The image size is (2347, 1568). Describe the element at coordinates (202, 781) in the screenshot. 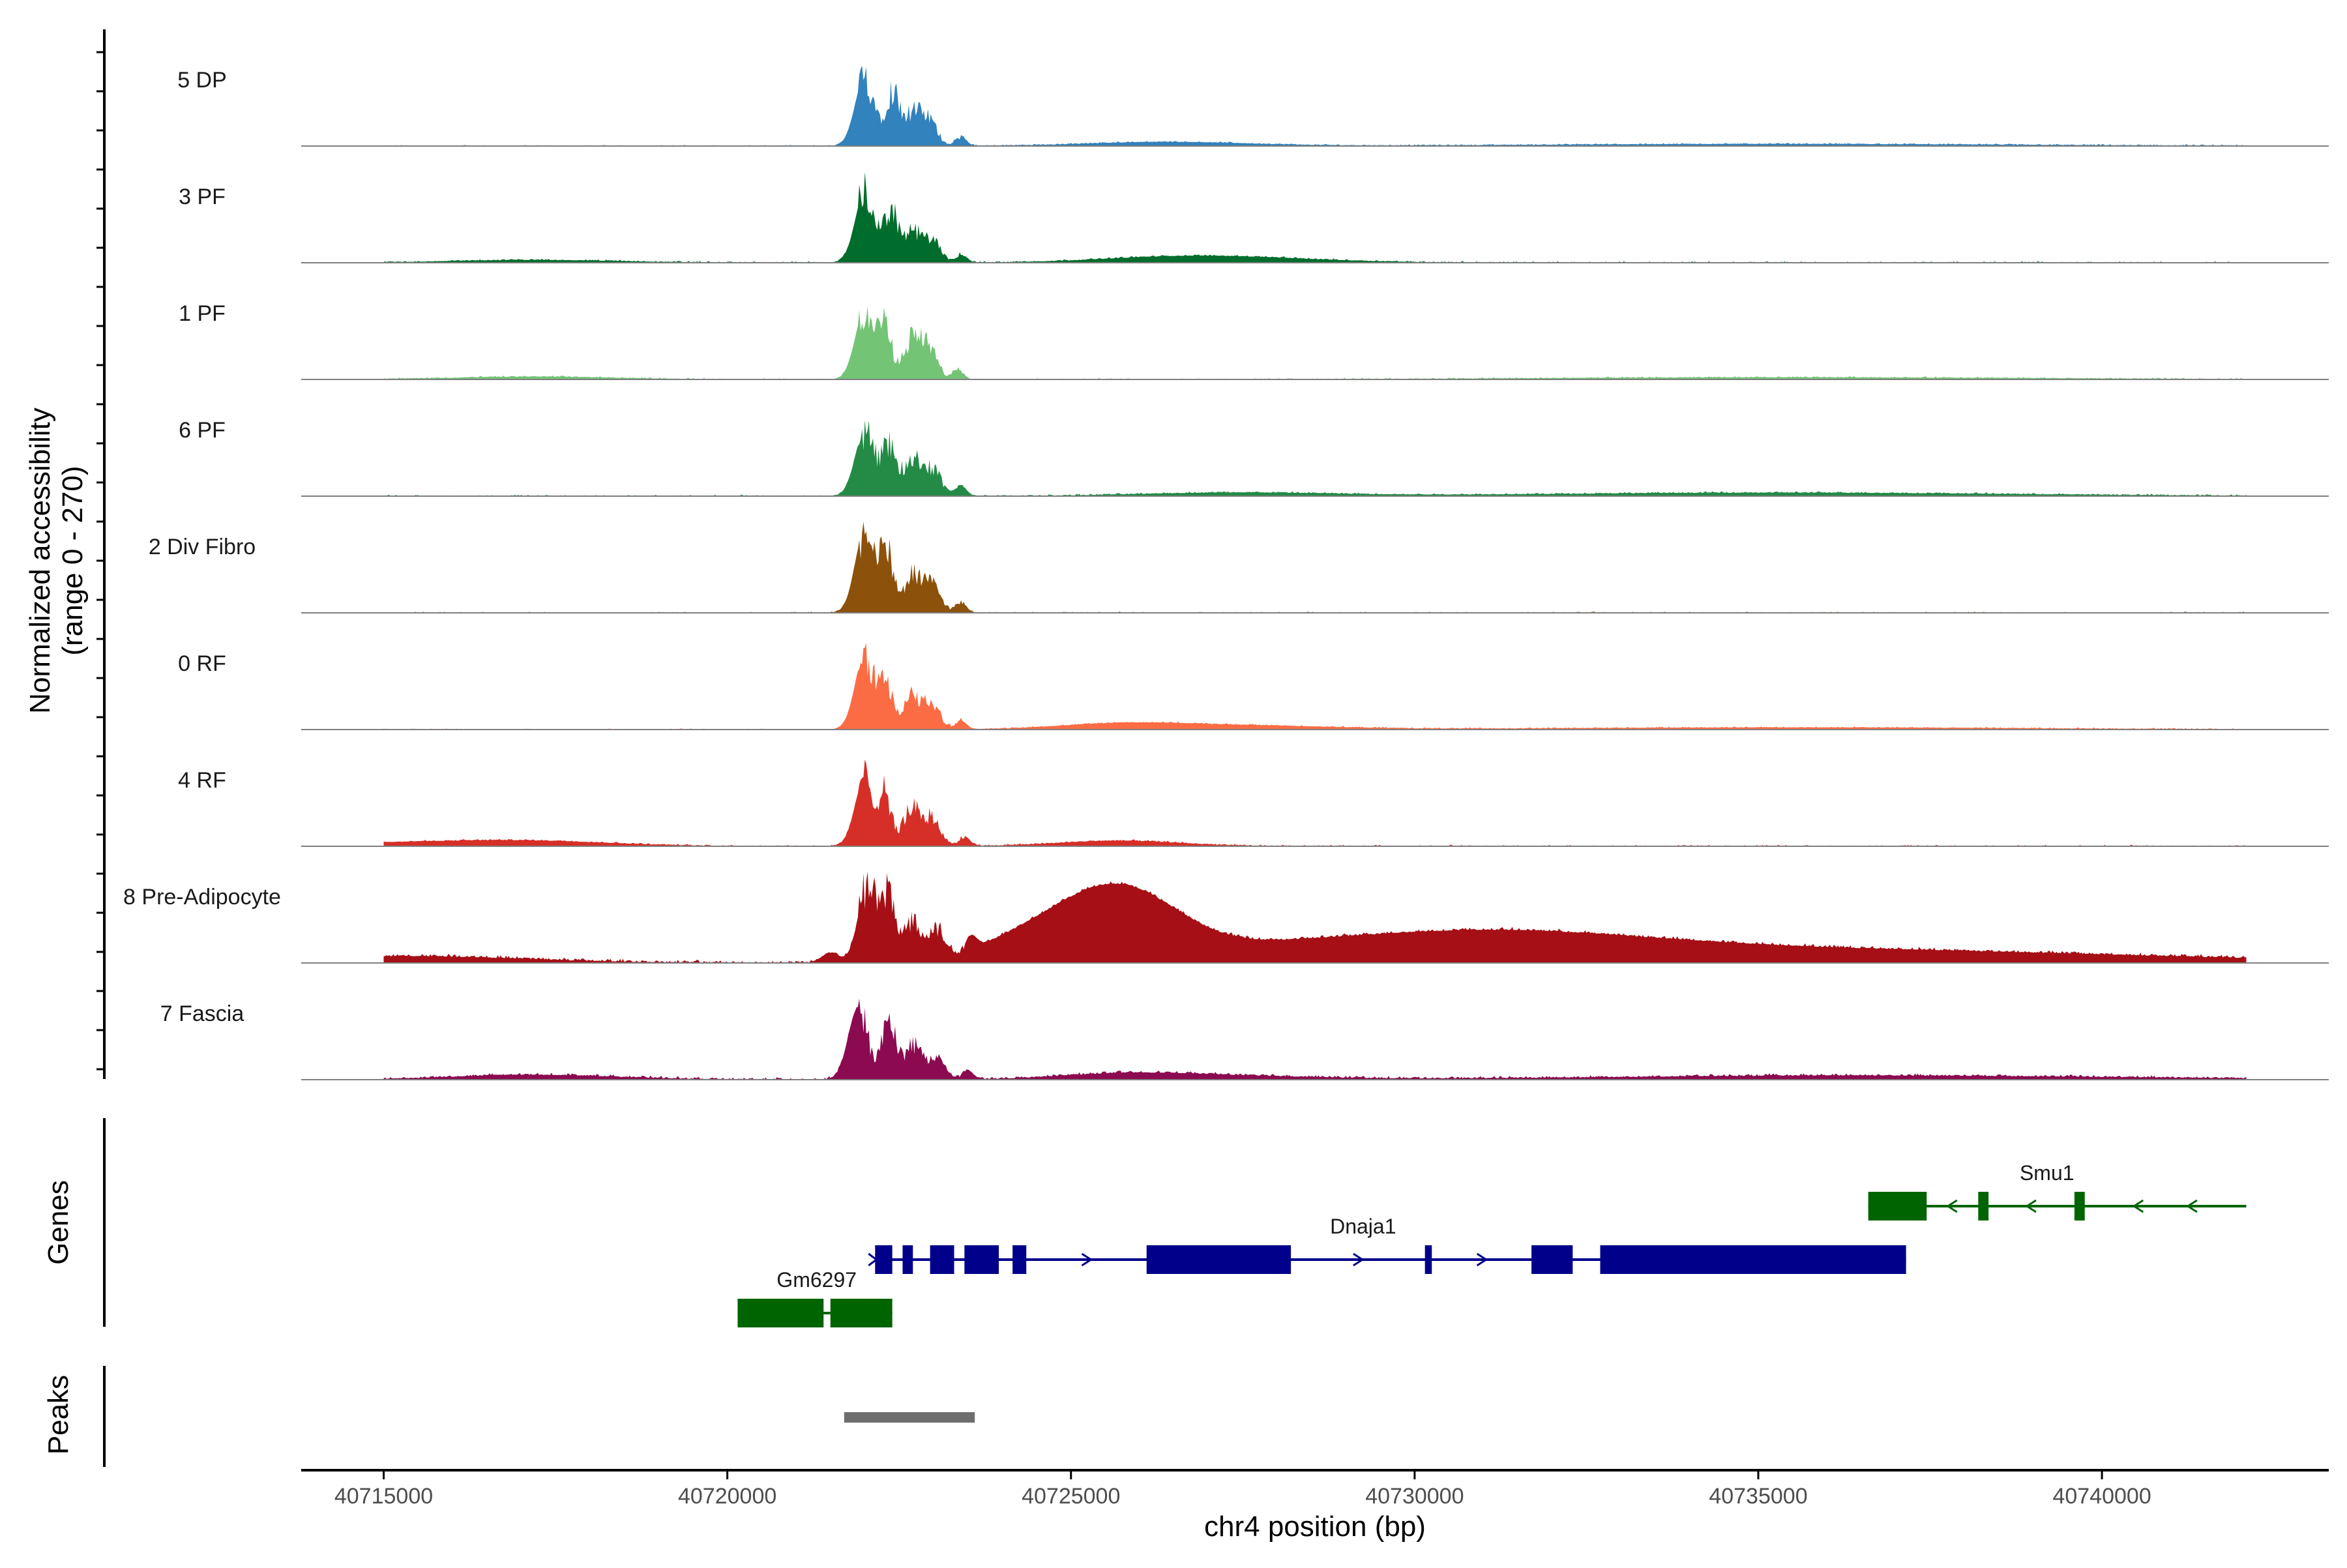

I see `track-label: 4 RF` at that location.